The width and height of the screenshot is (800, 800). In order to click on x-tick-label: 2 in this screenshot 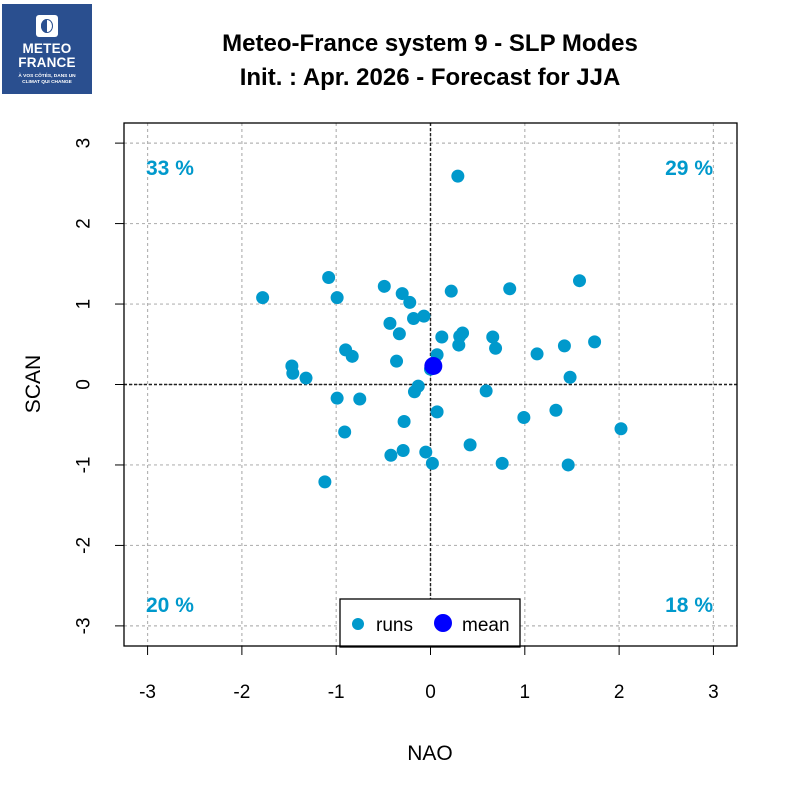, I will do `click(619, 692)`.